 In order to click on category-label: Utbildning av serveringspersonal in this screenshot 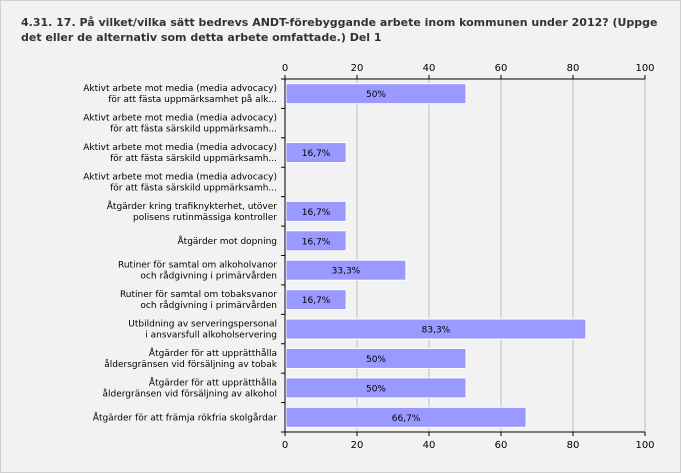, I will do `click(202, 325)`.